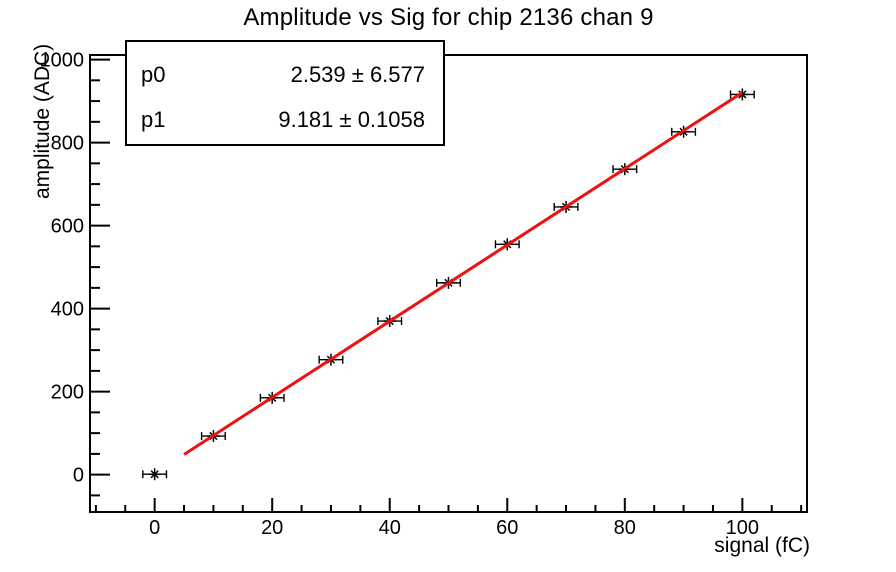 The width and height of the screenshot is (896, 572). Describe the element at coordinates (351, 119) in the screenshot. I see `param-value: 9.181 ± 0.1058` at that location.